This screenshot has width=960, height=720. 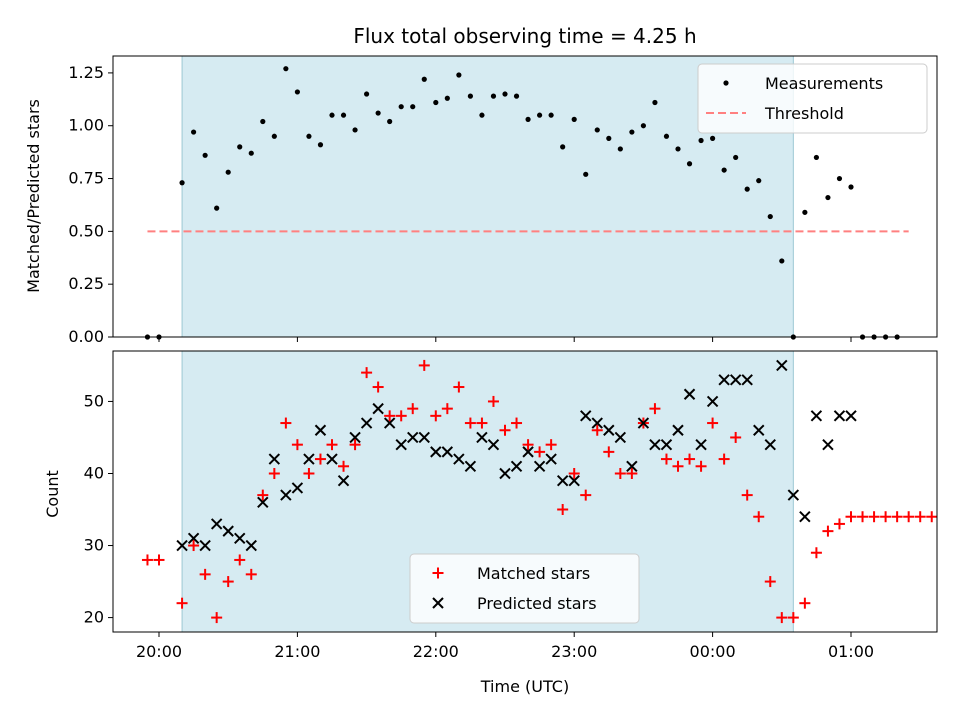 What do you see at coordinates (436, 651) in the screenshot?
I see `x-tick-label: 22:00` at bounding box center [436, 651].